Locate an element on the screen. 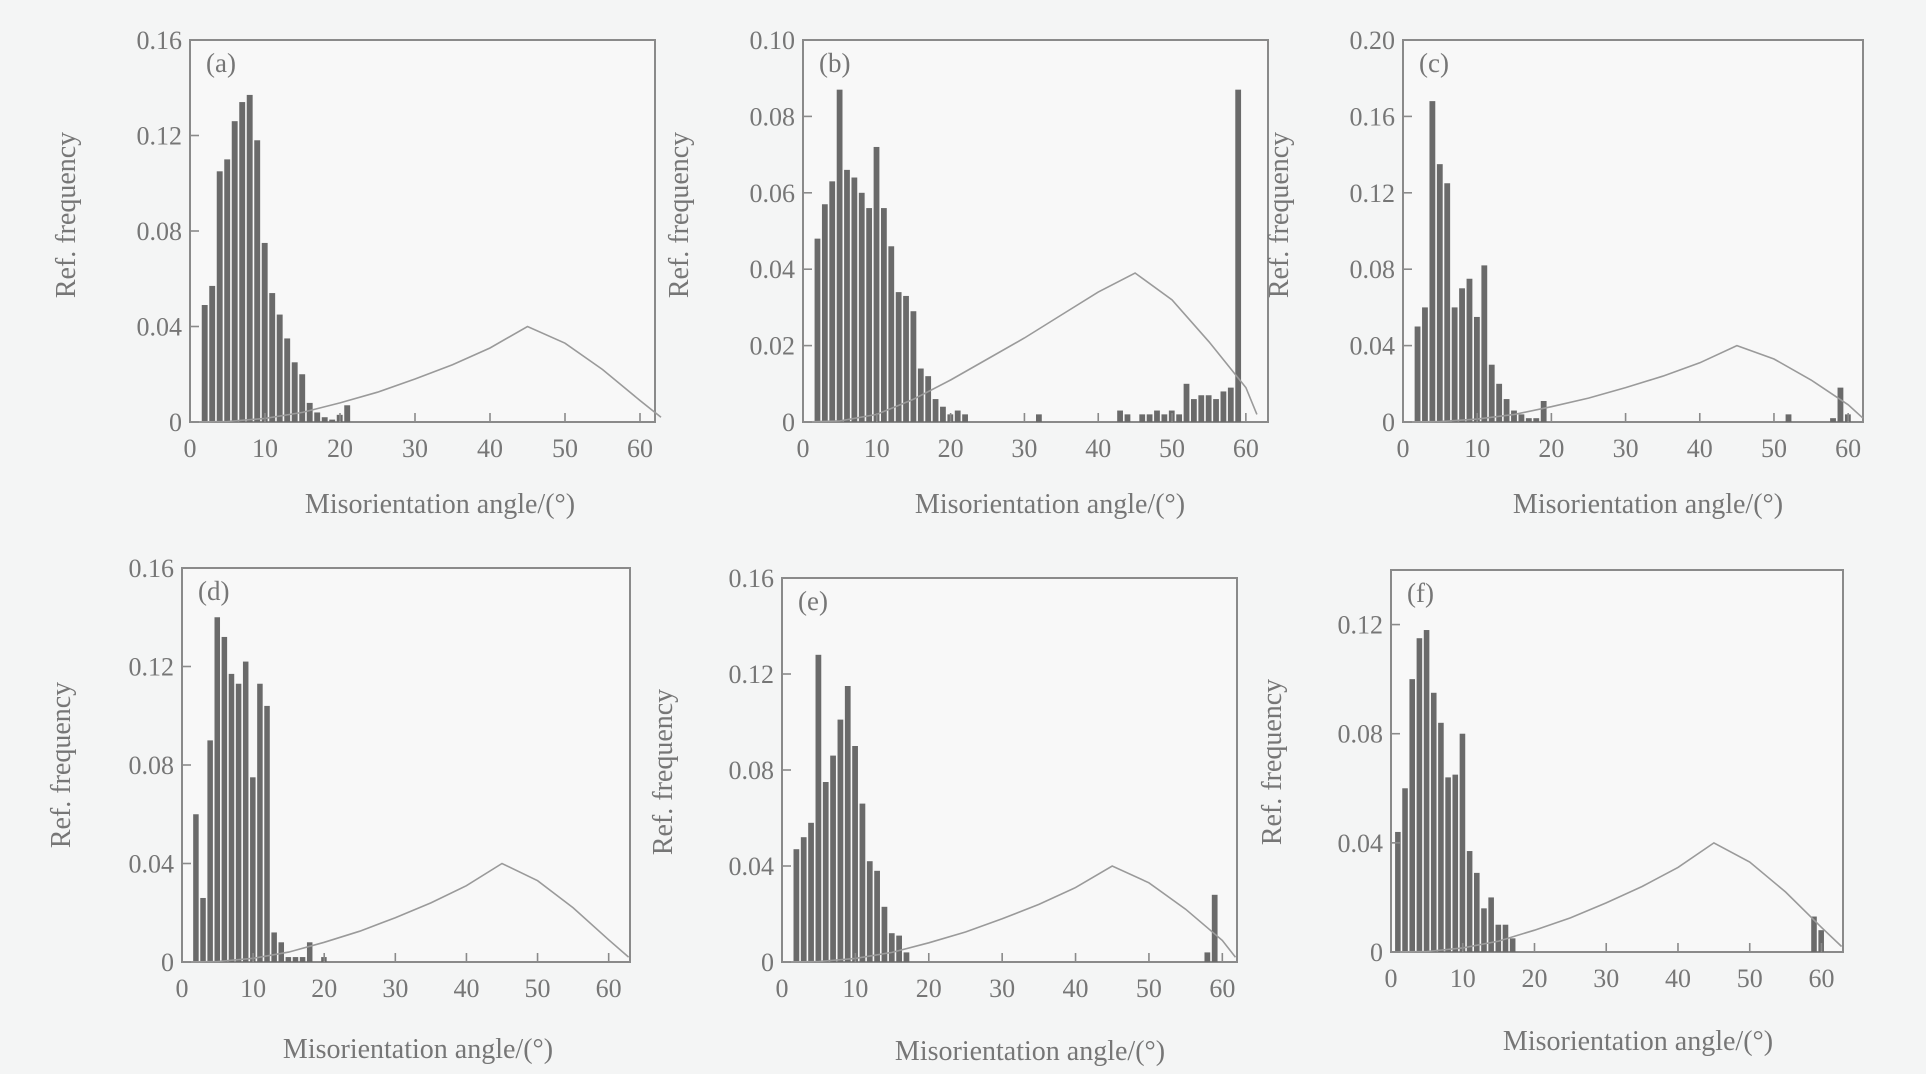 The height and width of the screenshot is (1074, 1926). panel-label: (b) is located at coordinates (834, 63).